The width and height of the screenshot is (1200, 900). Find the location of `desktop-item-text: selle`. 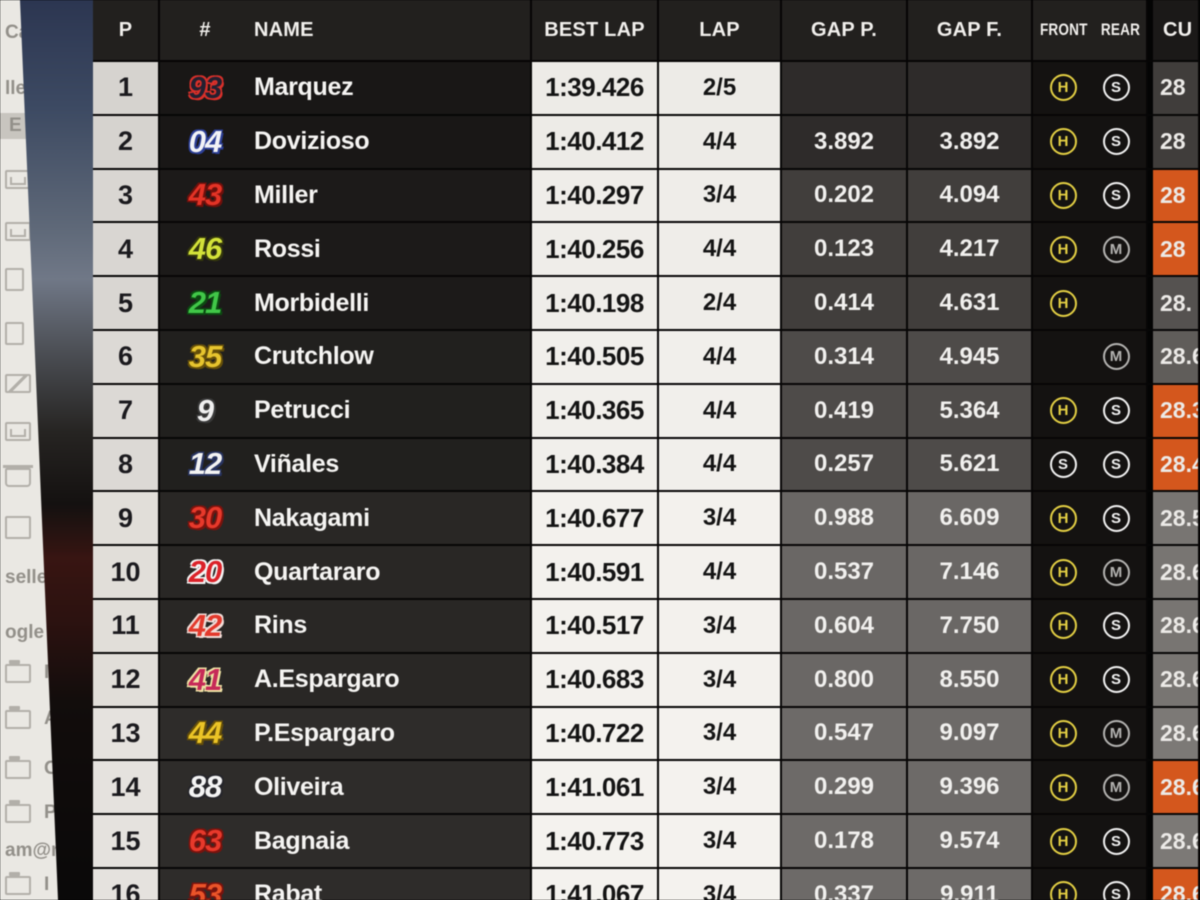

desktop-item-text: selle is located at coordinates (26, 577).